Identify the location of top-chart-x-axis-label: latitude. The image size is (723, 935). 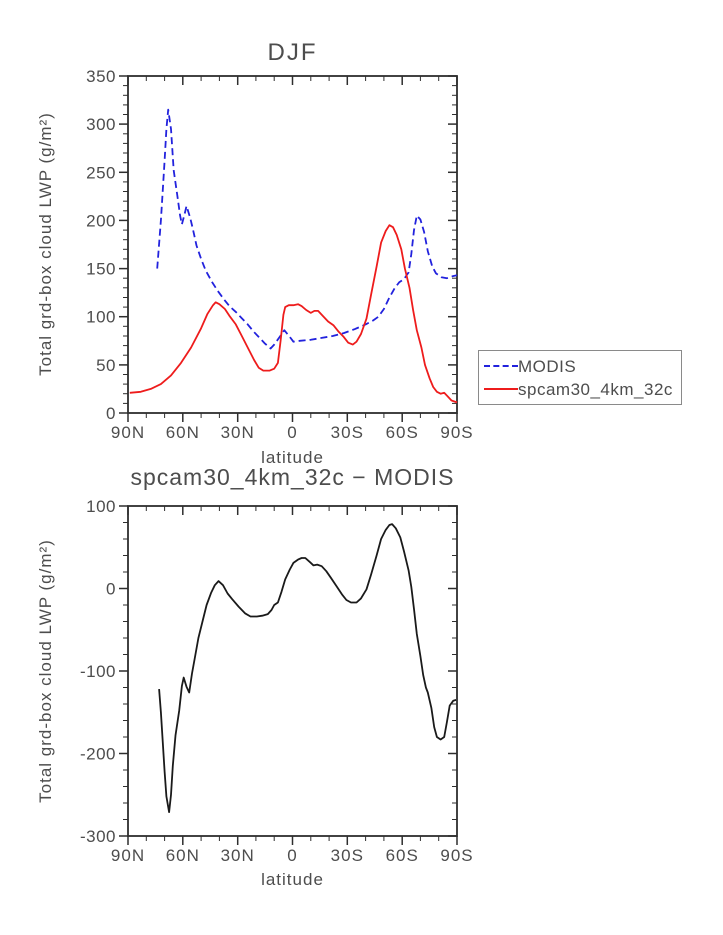
(292, 457).